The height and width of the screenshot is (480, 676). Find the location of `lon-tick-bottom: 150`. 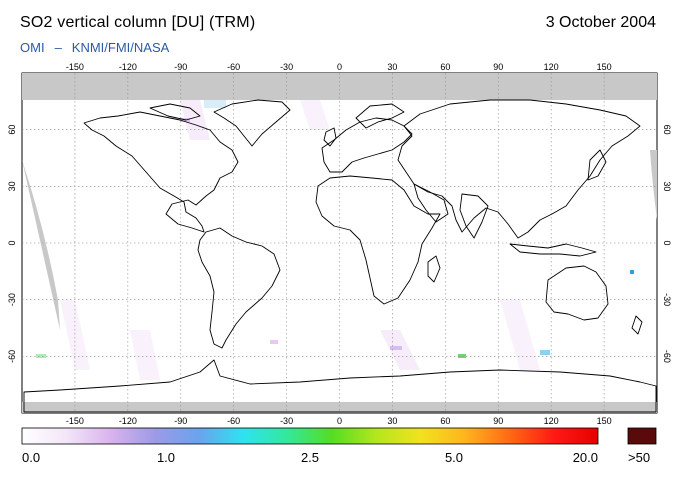

lon-tick-bottom: 150 is located at coordinates (604, 421).